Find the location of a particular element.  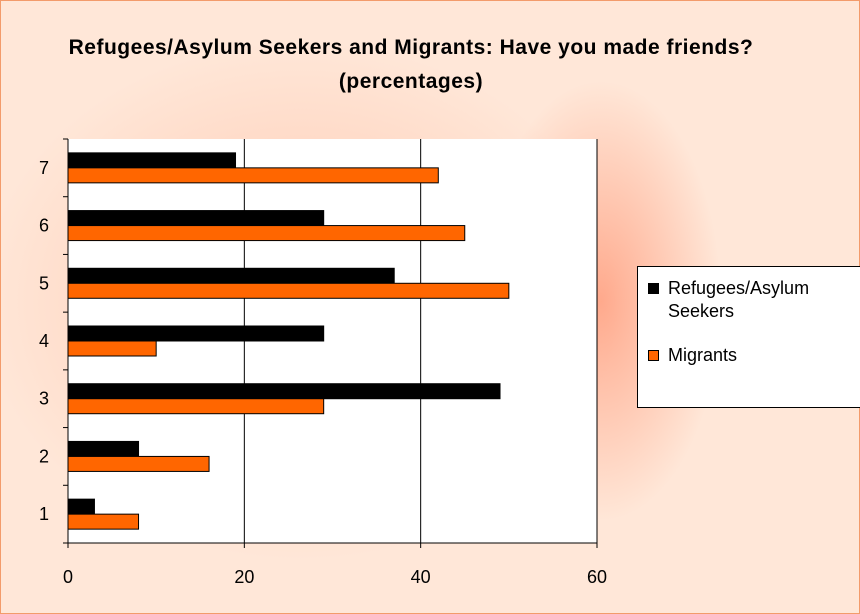

x-tick-label: 20 is located at coordinates (244, 577).